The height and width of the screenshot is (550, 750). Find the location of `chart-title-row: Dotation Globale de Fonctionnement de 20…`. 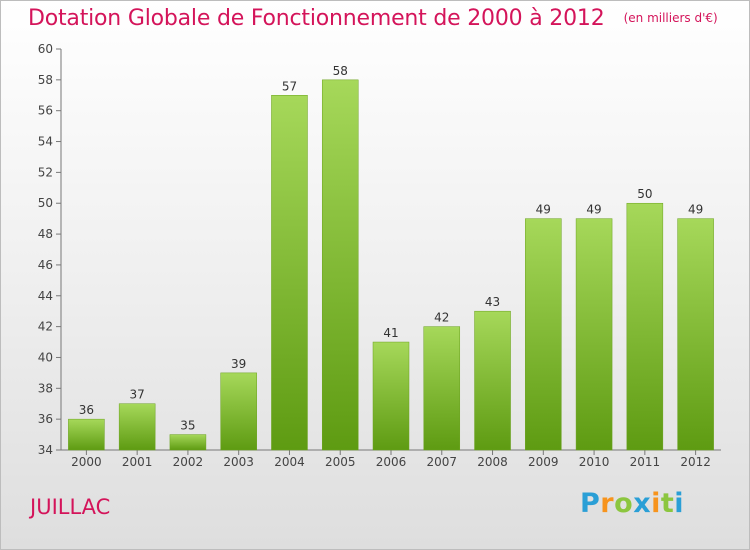

chart-title-row: Dotation Globale de Fonctionnement de 20… is located at coordinates (373, 18).